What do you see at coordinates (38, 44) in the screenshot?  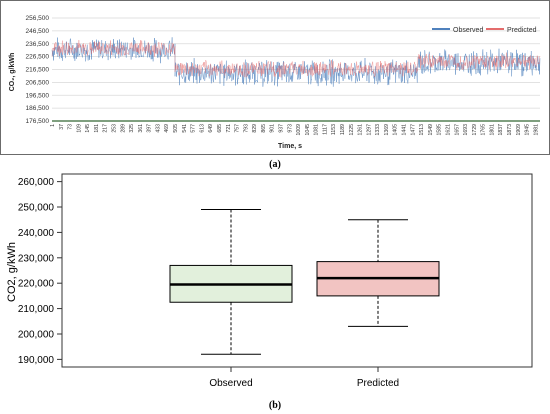 I see `chart-a-y-tick-label: 236,500` at bounding box center [38, 44].